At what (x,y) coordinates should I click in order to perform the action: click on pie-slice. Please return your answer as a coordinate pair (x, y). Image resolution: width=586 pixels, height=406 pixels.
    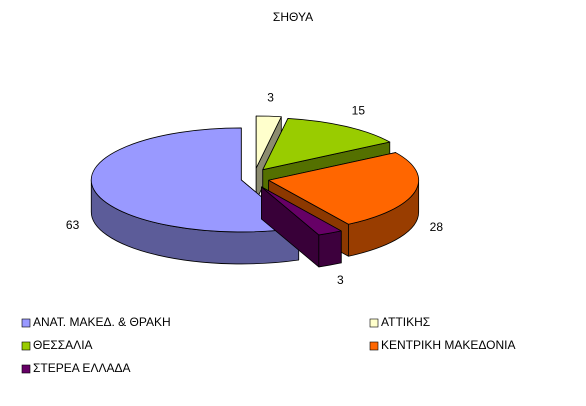
    Looking at the image, I should click on (301, 227).